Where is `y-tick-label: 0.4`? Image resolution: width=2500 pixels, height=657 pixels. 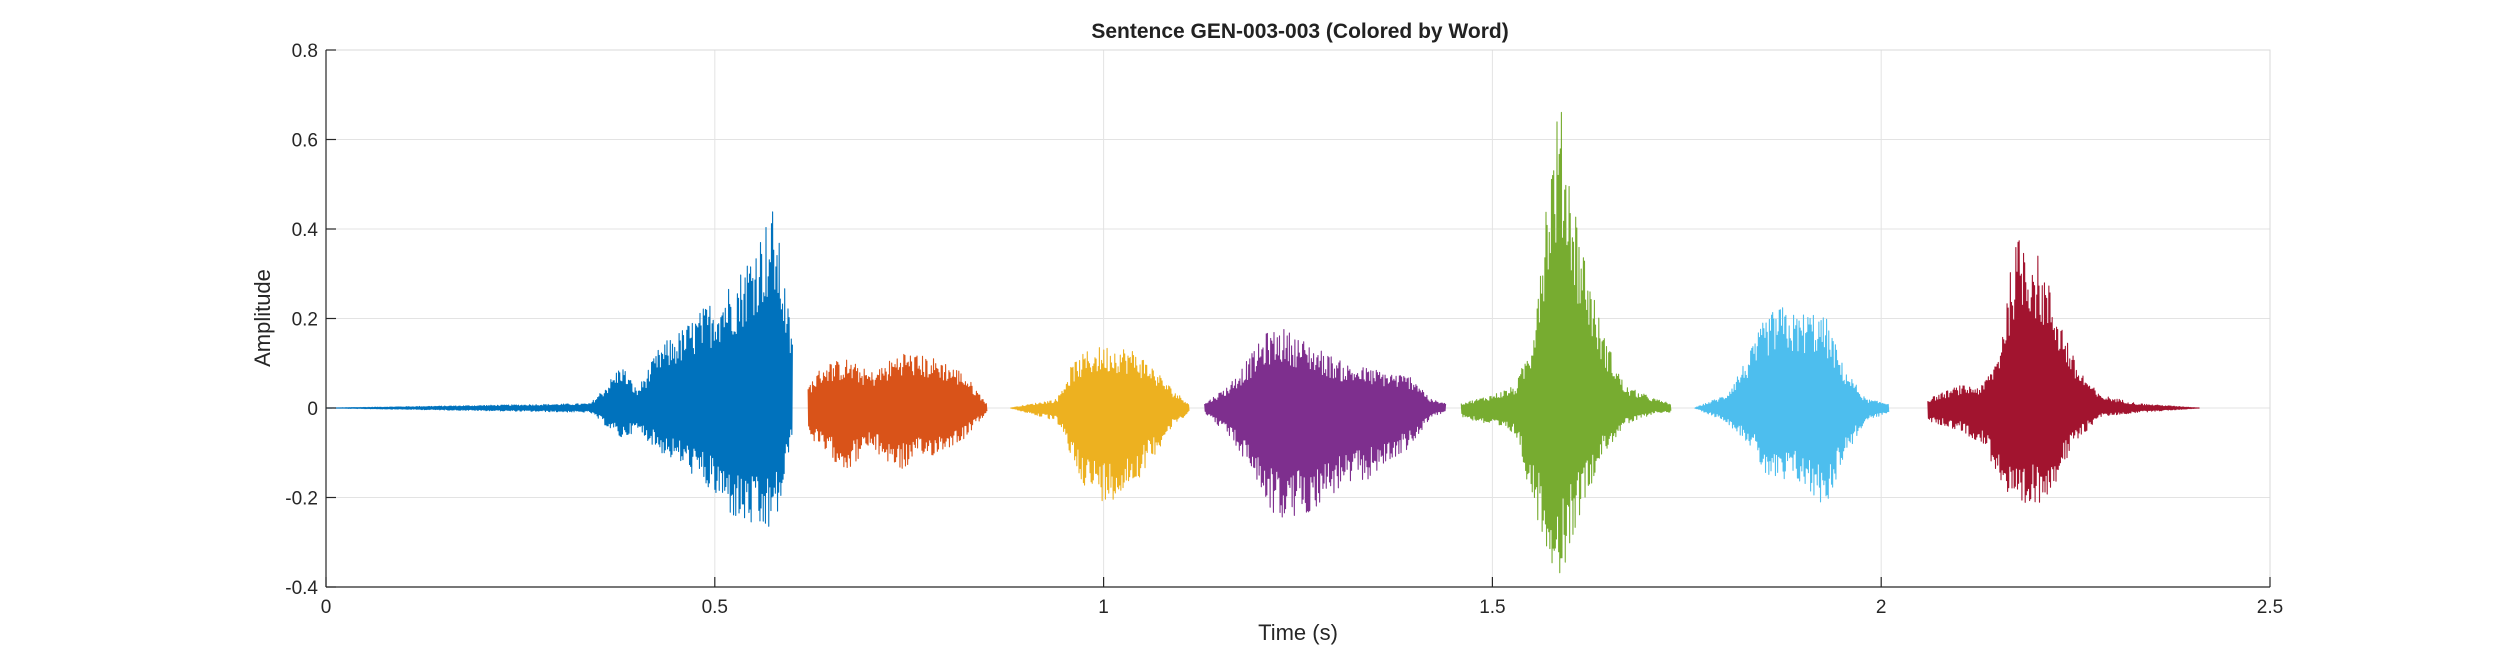 y-tick-label: 0.4 is located at coordinates (305, 230).